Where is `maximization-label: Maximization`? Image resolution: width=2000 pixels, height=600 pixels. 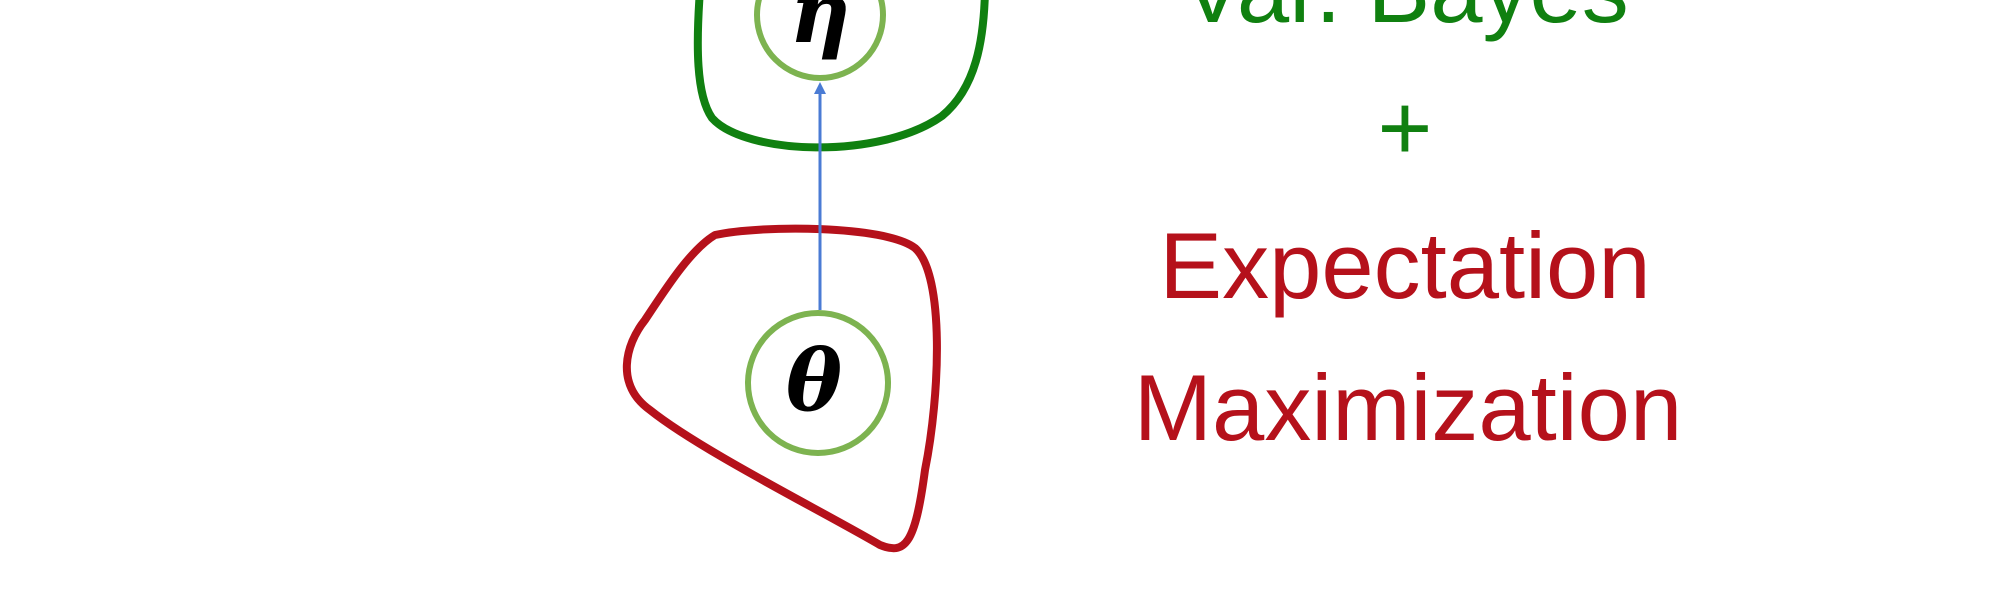
maximization-label: Maximization is located at coordinates (1408, 407).